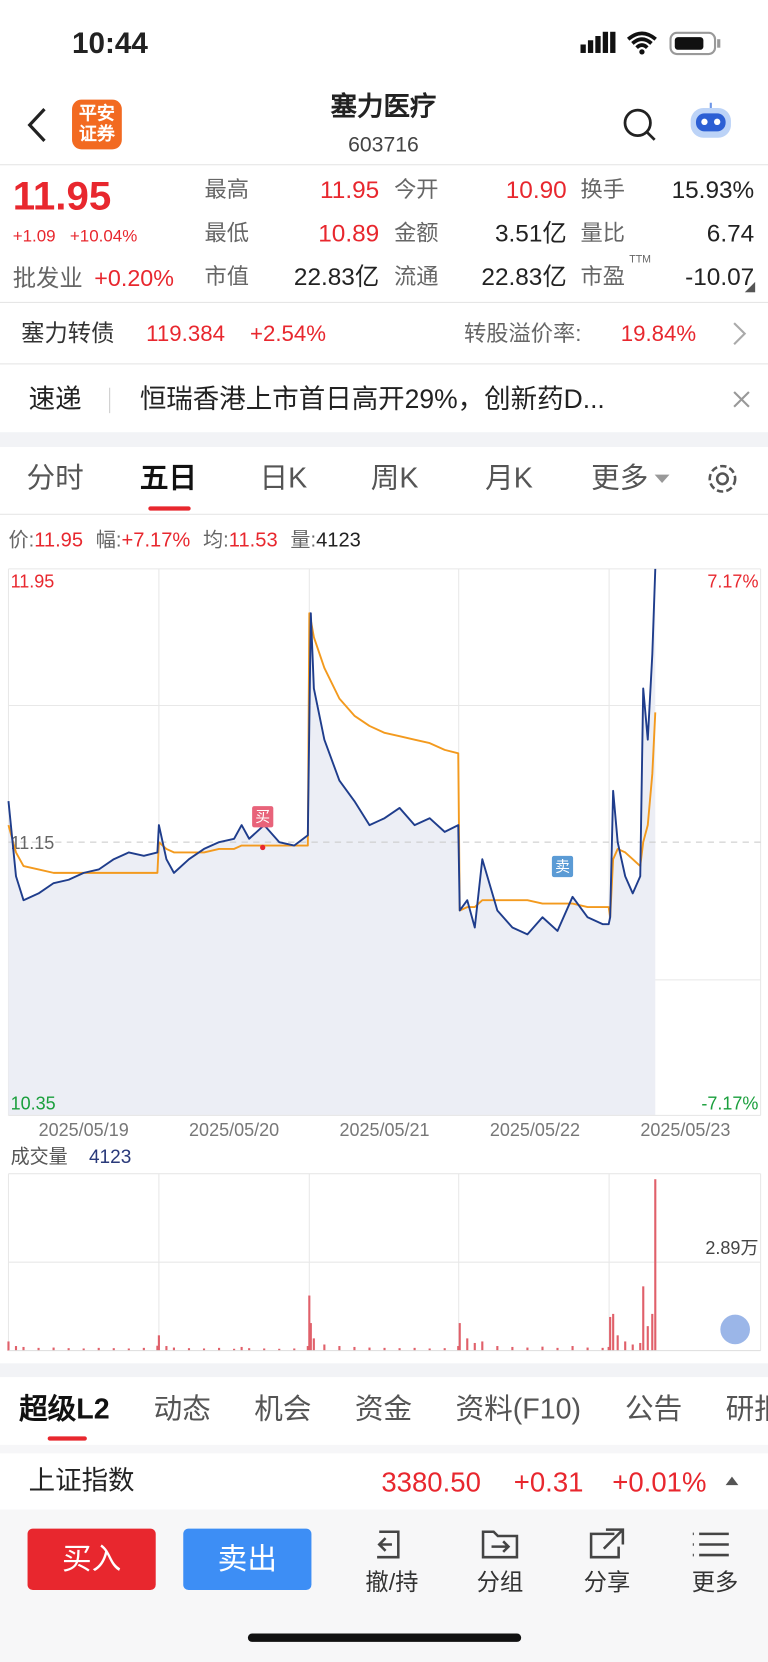 The width and height of the screenshot is (768, 1662). I want to click on tool-button: 更多, so click(715, 1582).